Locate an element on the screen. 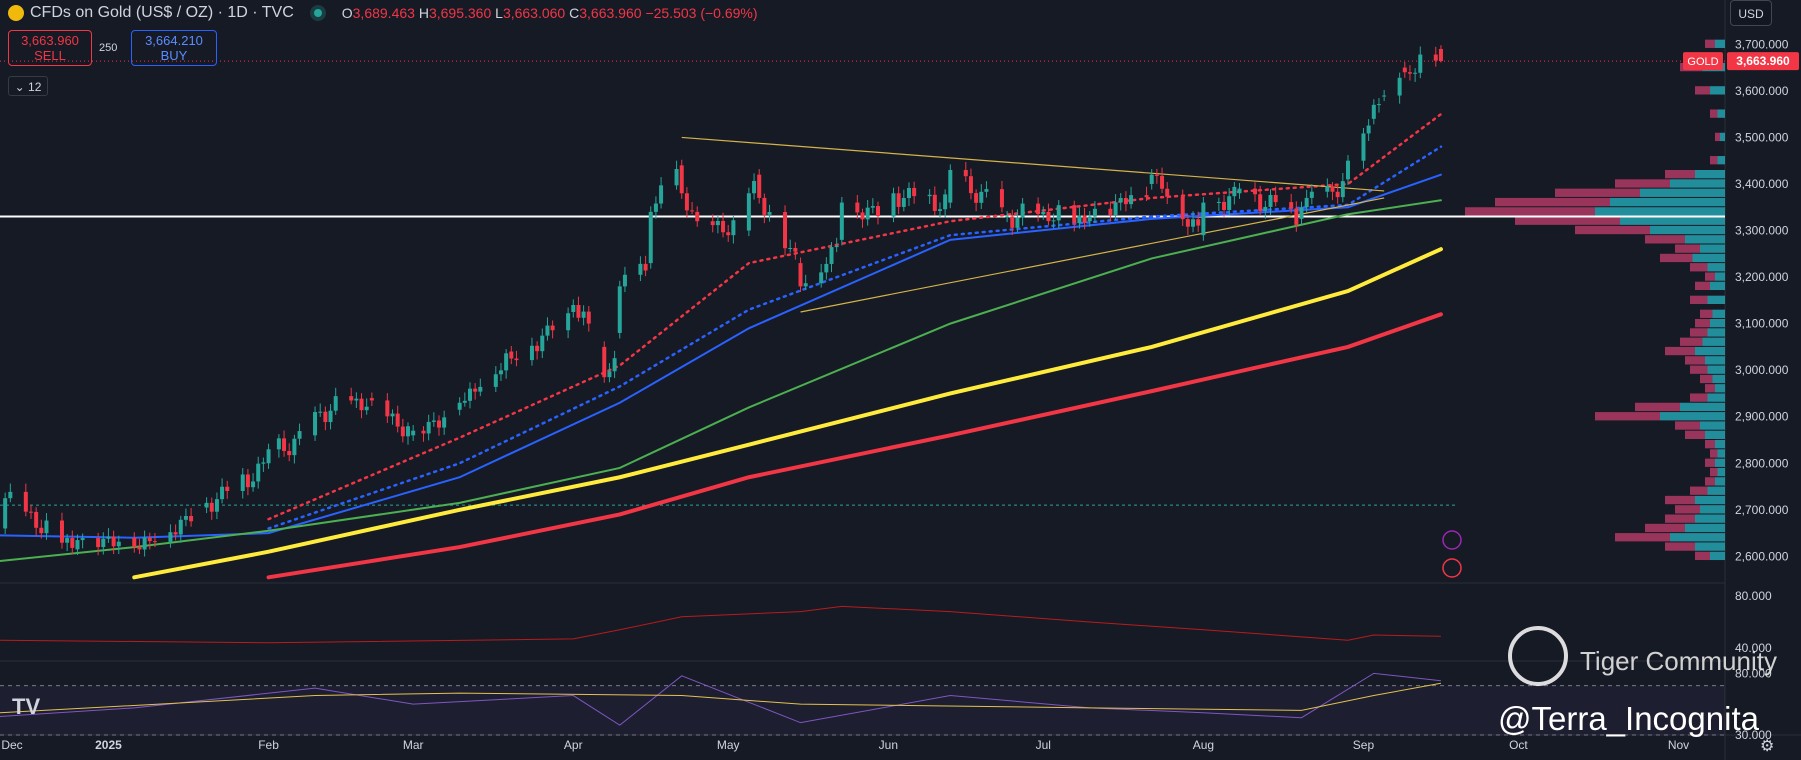 The height and width of the screenshot is (760, 1801). price-tick-label: 3,500.000 is located at coordinates (1762, 137).